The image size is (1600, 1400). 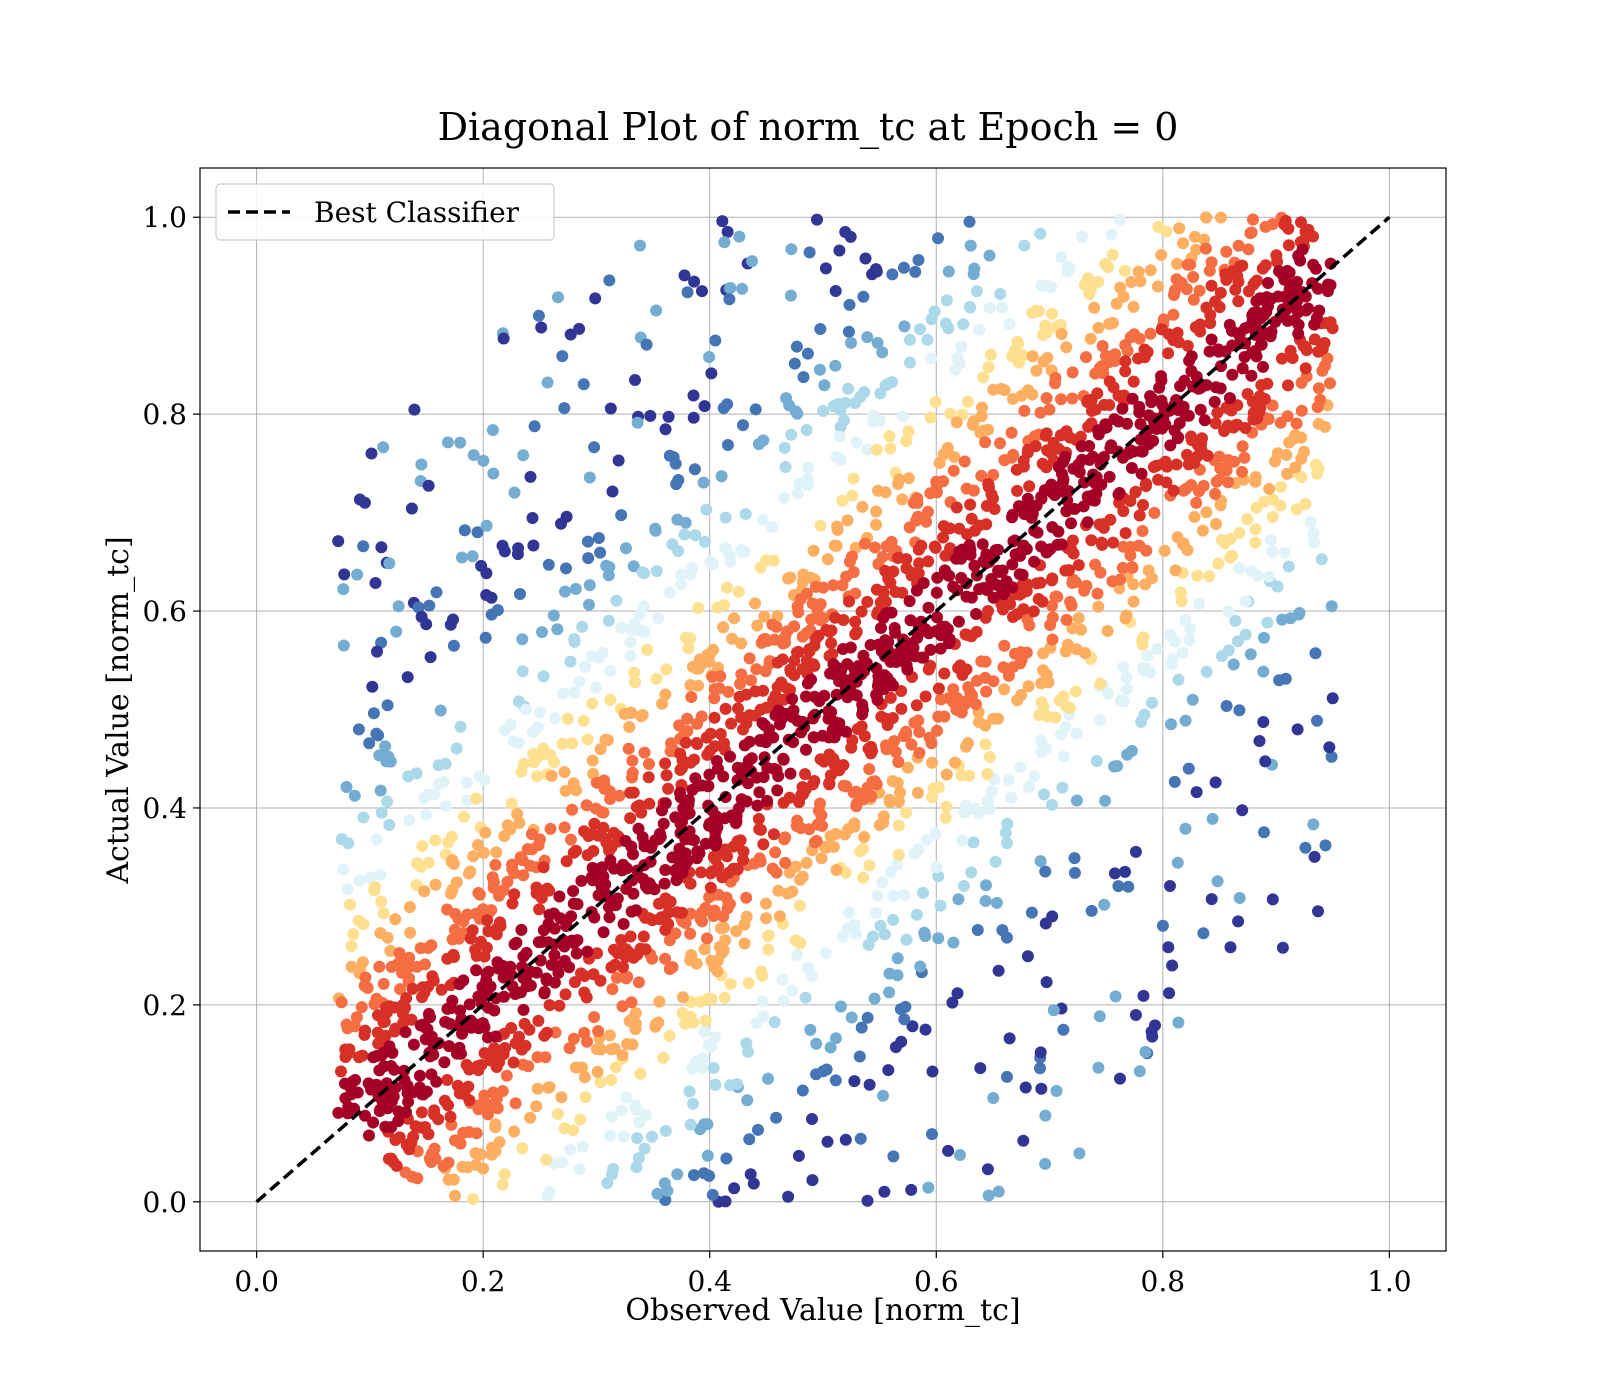 What do you see at coordinates (566, 861) in the screenshot?
I see `scatter-point-1963` at bounding box center [566, 861].